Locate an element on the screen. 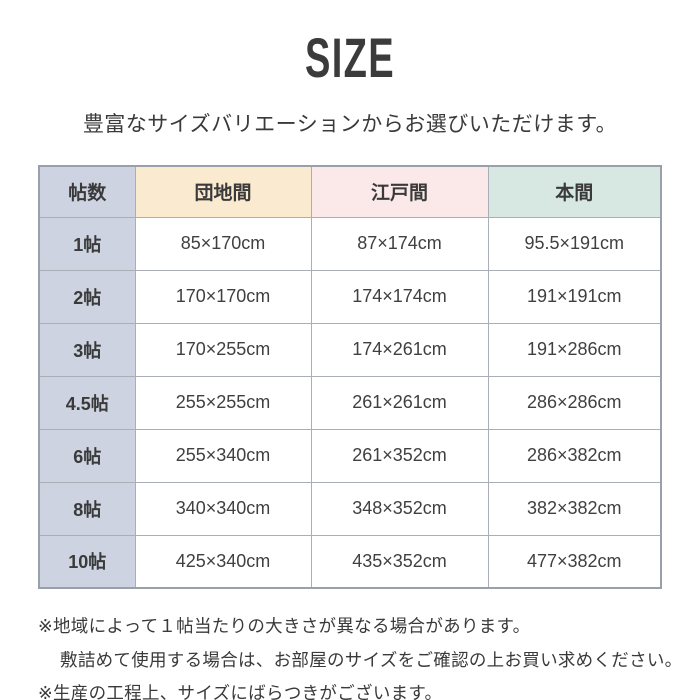 The width and height of the screenshot is (700, 700). danchima-value: 170×170cm is located at coordinates (223, 296).